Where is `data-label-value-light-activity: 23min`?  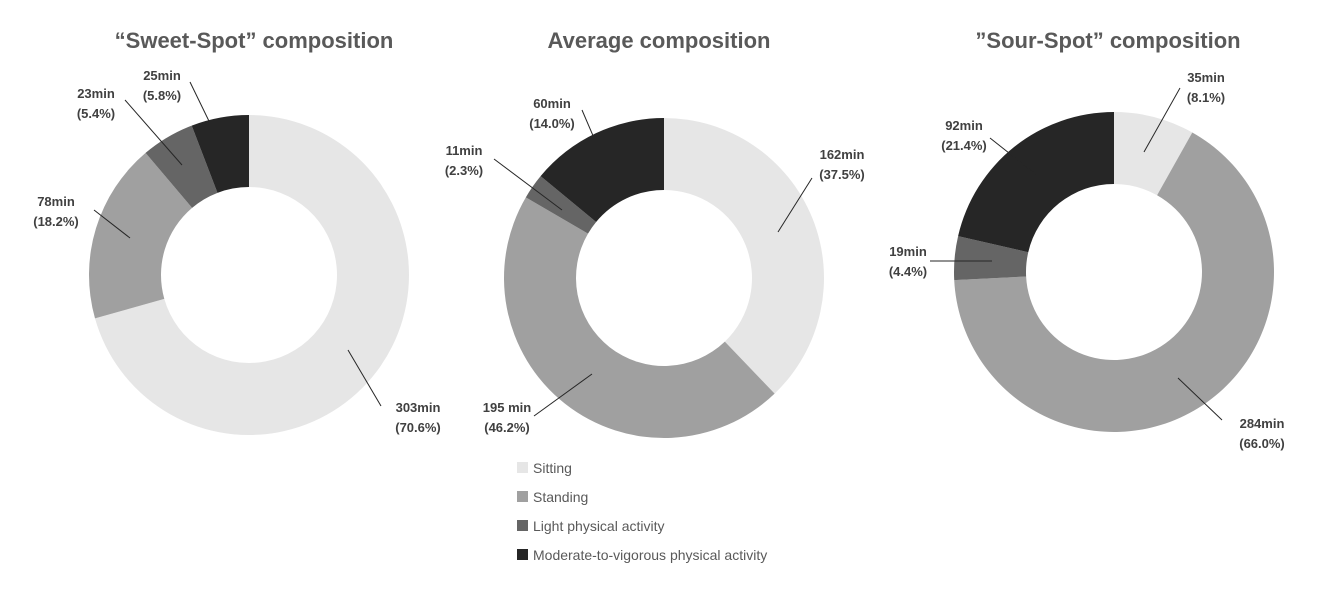 data-label-value-light-activity: 23min is located at coordinates (96, 93).